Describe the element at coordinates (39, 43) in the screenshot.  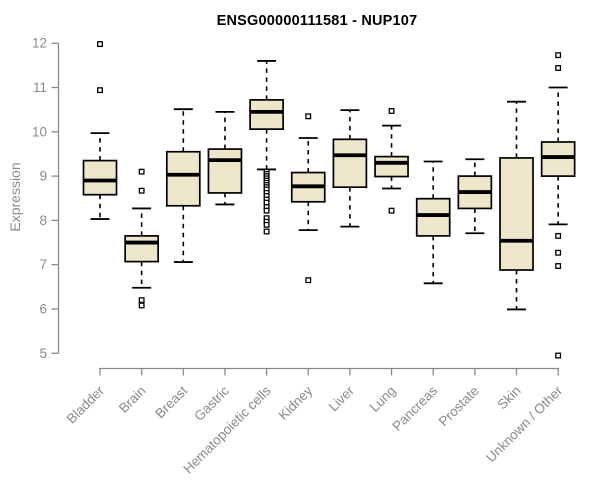
I see `y-tick-label-12: 12` at that location.